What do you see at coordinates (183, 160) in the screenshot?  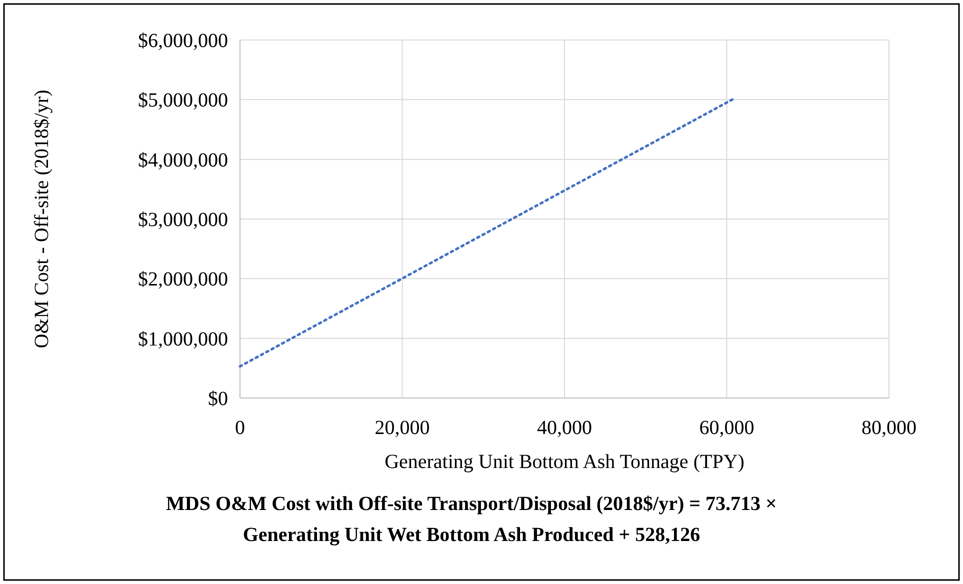 I see `y-tick-label: $4,000,000` at bounding box center [183, 160].